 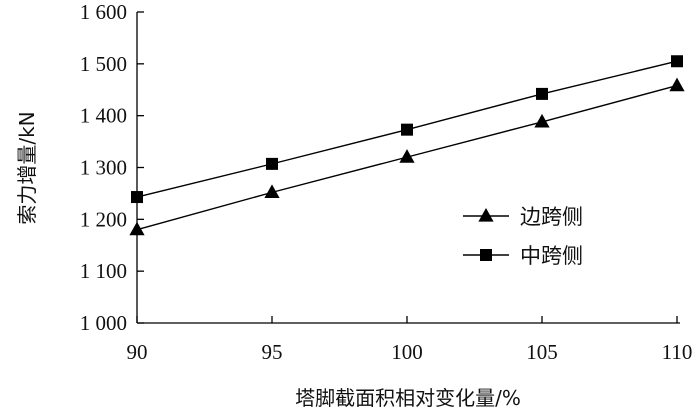 What do you see at coordinates (551, 256) in the screenshot?
I see `legend-label: 中跨侧` at bounding box center [551, 256].